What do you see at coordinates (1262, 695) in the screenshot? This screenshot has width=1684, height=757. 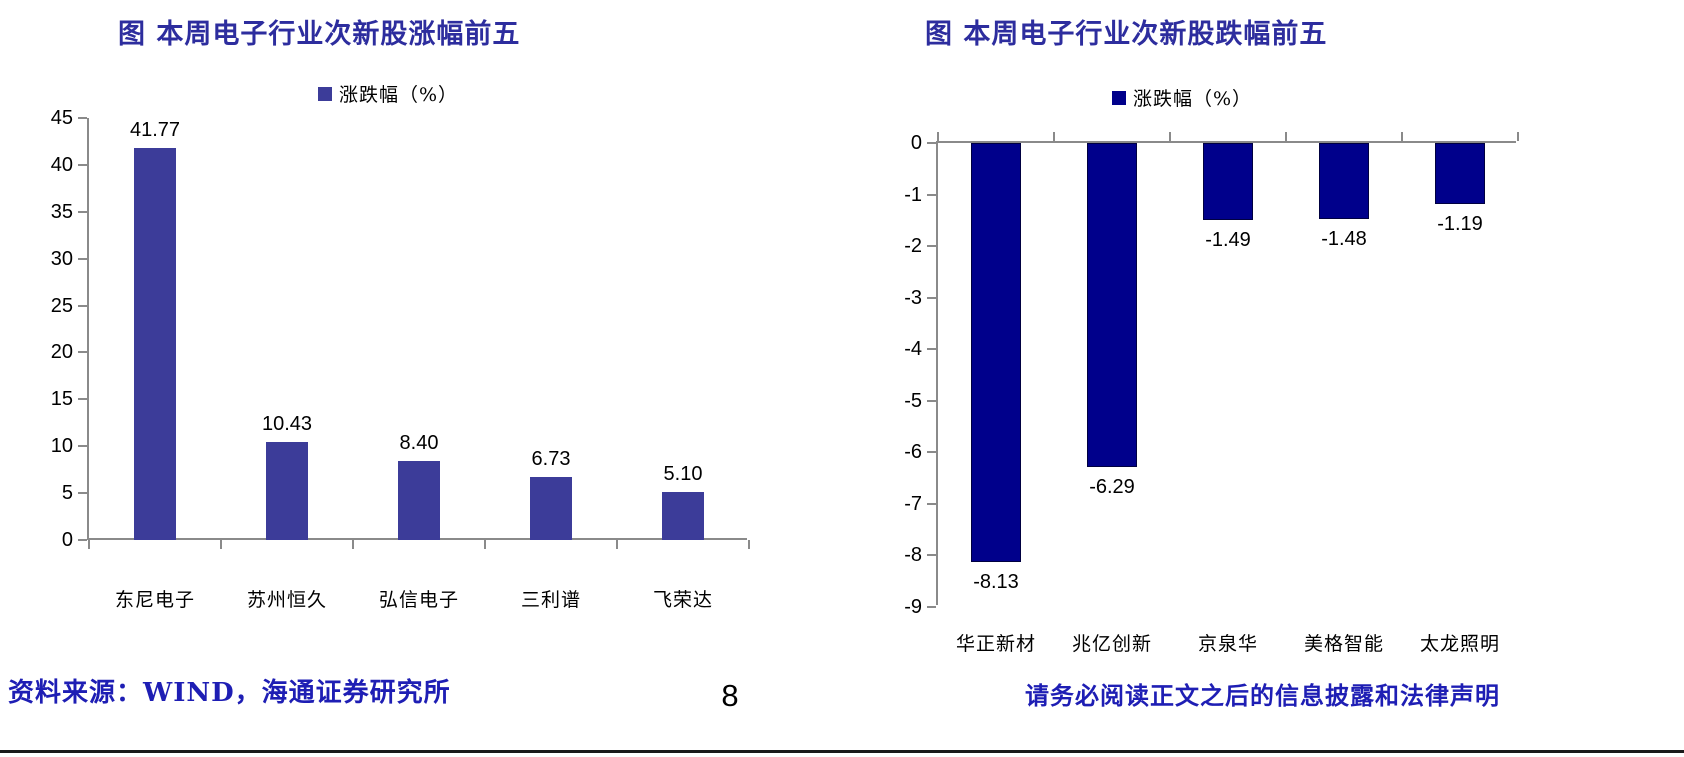 I see `disclaimer-note: 请务必阅读正文之后的信息披露和法律声明` at bounding box center [1262, 695].